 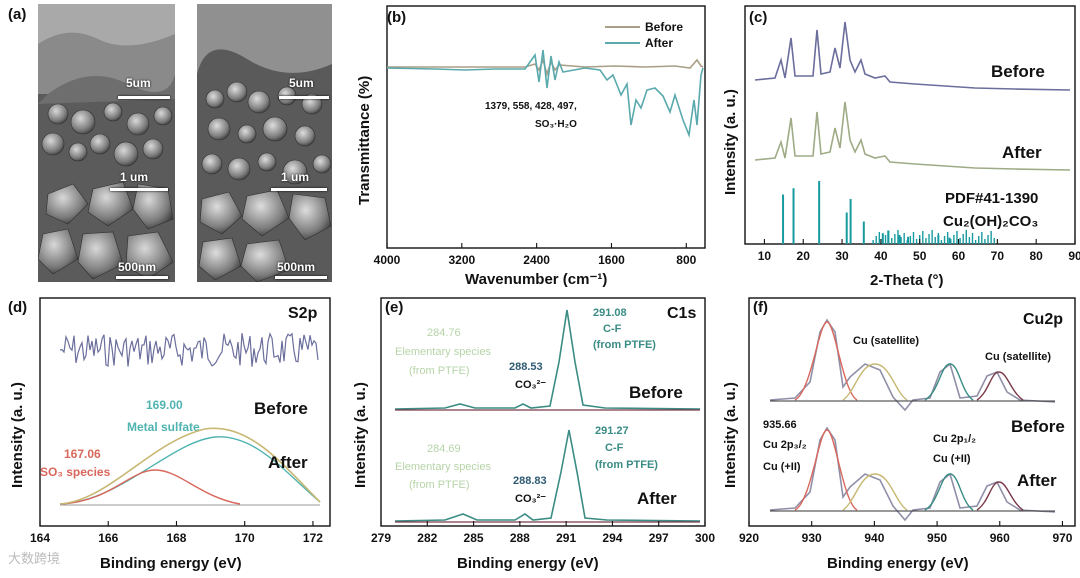 I want to click on x-tick-label-f-2: 940, so click(x=874, y=538).